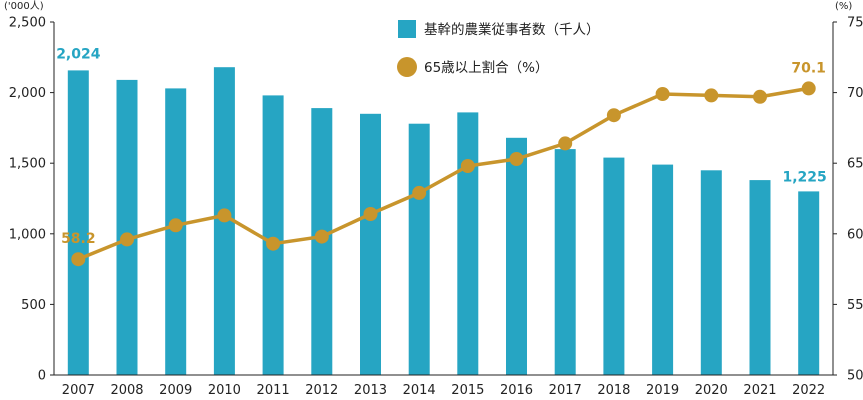  Describe the element at coordinates (78, 390) in the screenshot. I see `x-tick-label: 2007` at that location.